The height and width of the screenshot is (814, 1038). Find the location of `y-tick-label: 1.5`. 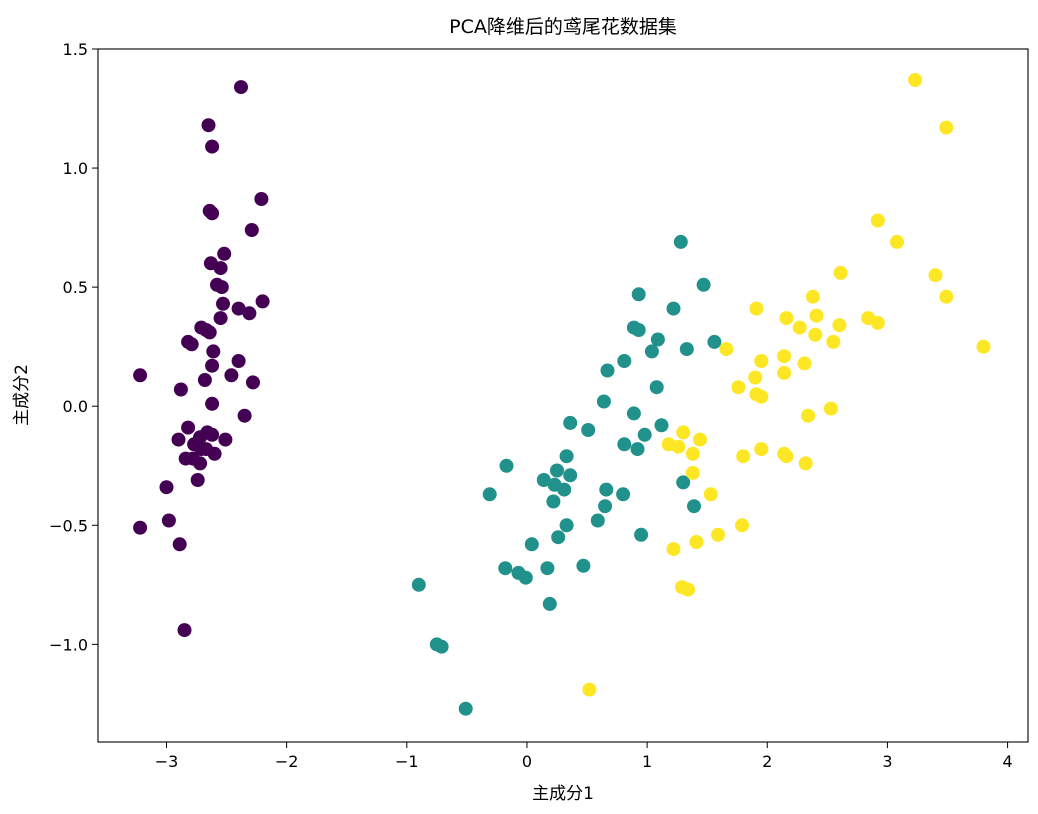

y-tick-label: 1.5 is located at coordinates (75, 49).